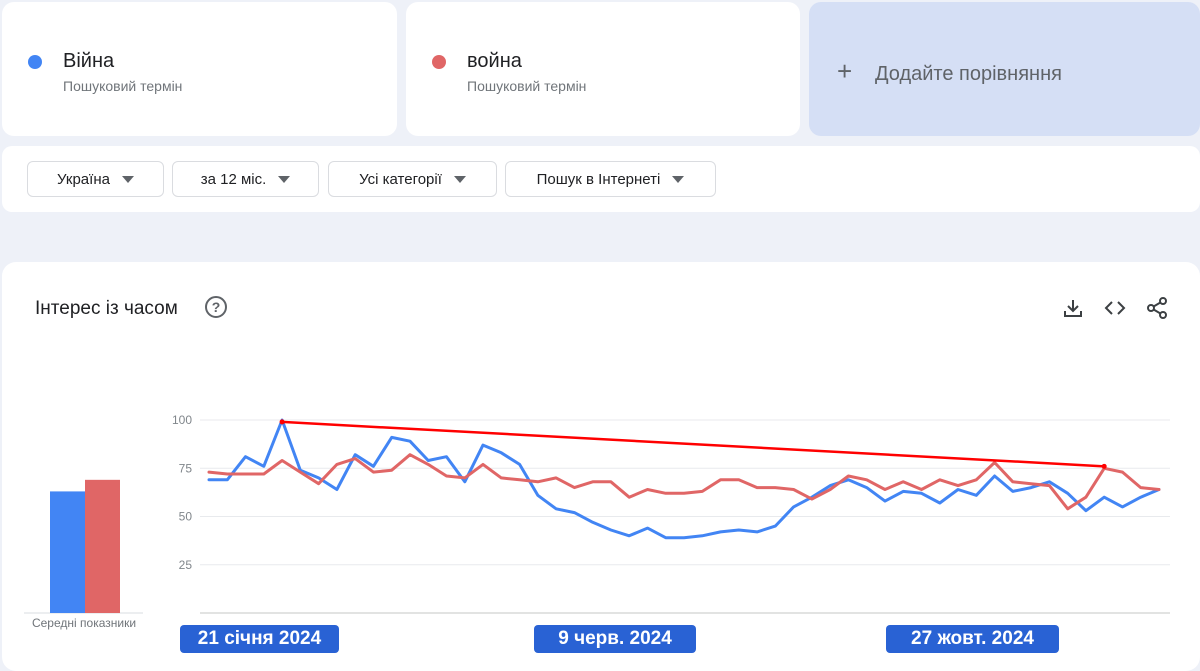 The image size is (1200, 671). What do you see at coordinates (1157, 308) in the screenshot?
I see `share-icon` at bounding box center [1157, 308].